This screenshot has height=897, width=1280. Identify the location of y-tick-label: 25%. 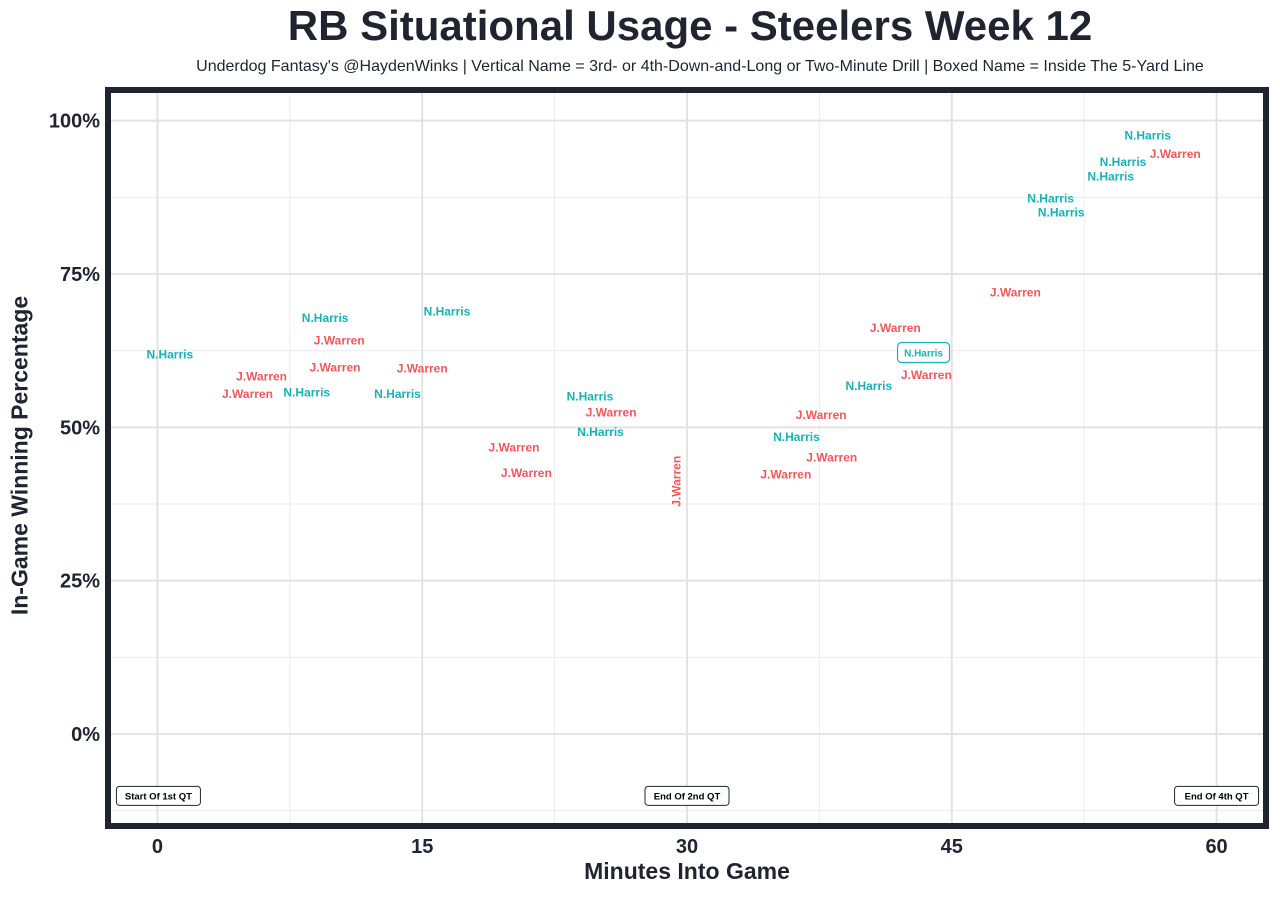
(80, 582).